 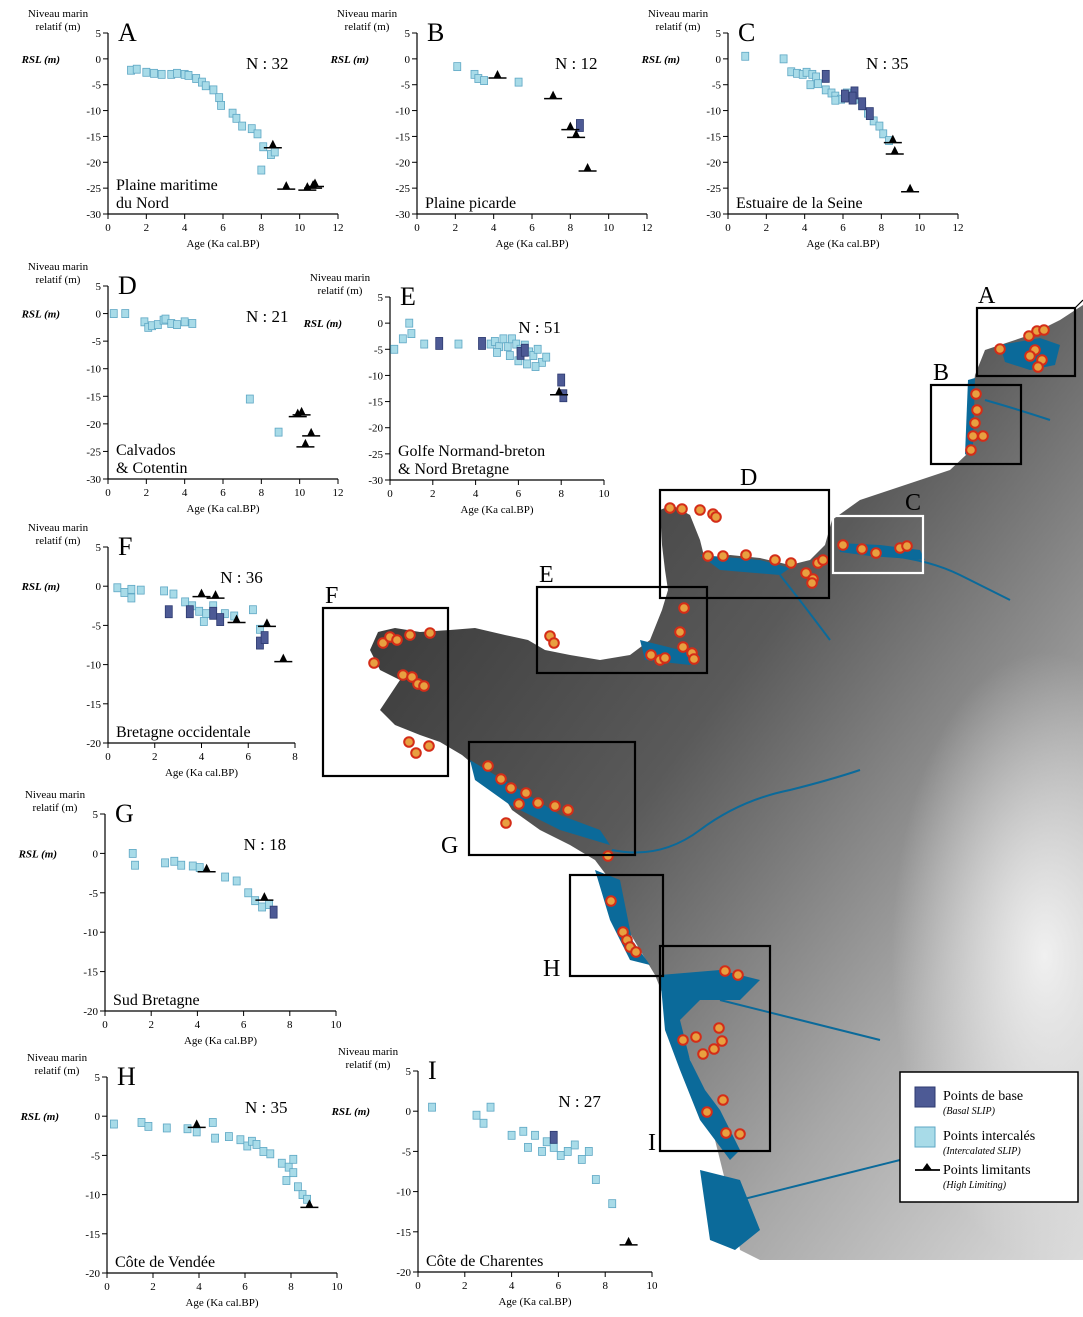 I want to click on region-label-line1: Golfe Normand-breton, so click(x=471, y=451).